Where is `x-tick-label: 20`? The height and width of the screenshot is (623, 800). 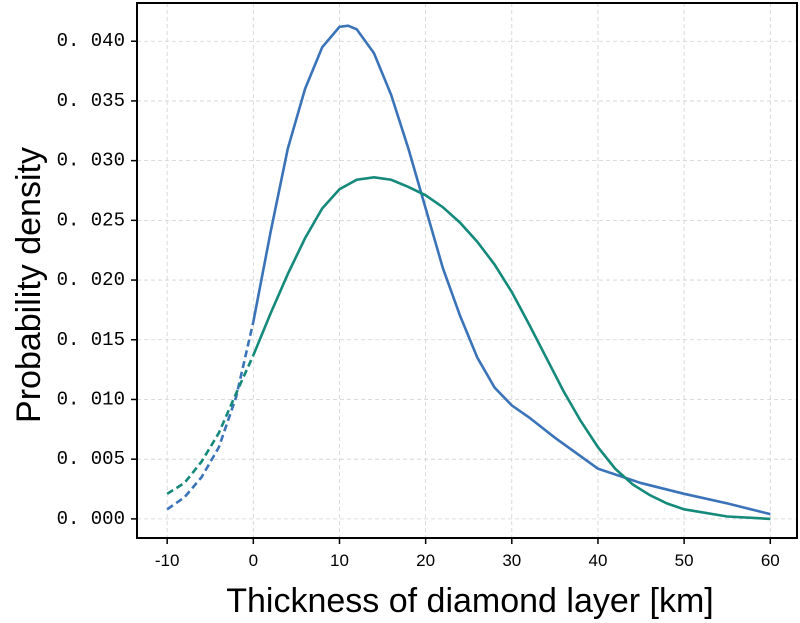
x-tick-label: 20 is located at coordinates (425, 560).